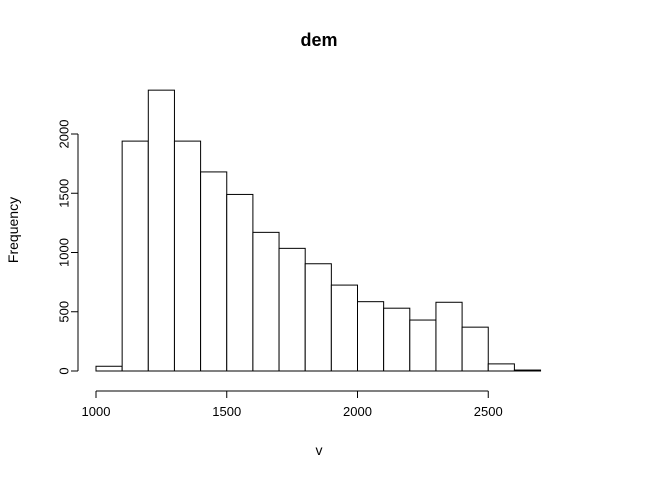 The height and width of the screenshot is (480, 672). What do you see at coordinates (64, 312) in the screenshot?
I see `y-tick-label-500: 500` at bounding box center [64, 312].